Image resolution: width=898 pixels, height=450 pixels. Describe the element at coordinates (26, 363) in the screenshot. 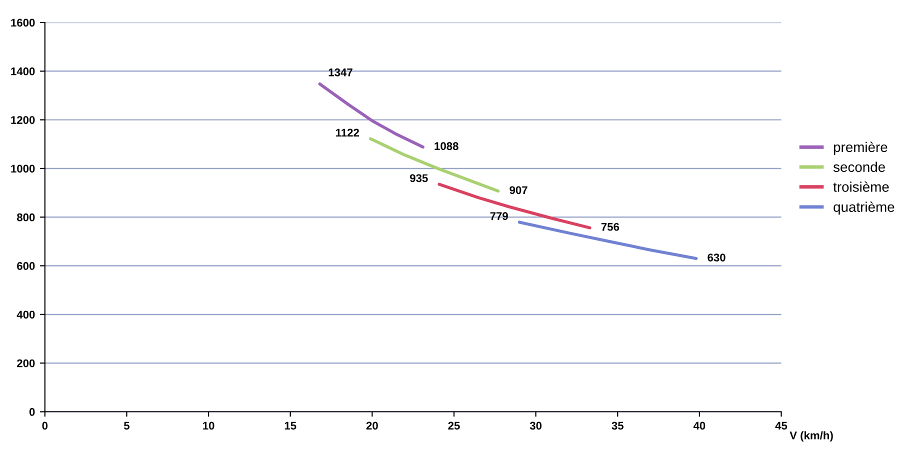

I see `y-tick-label: 200` at that location.